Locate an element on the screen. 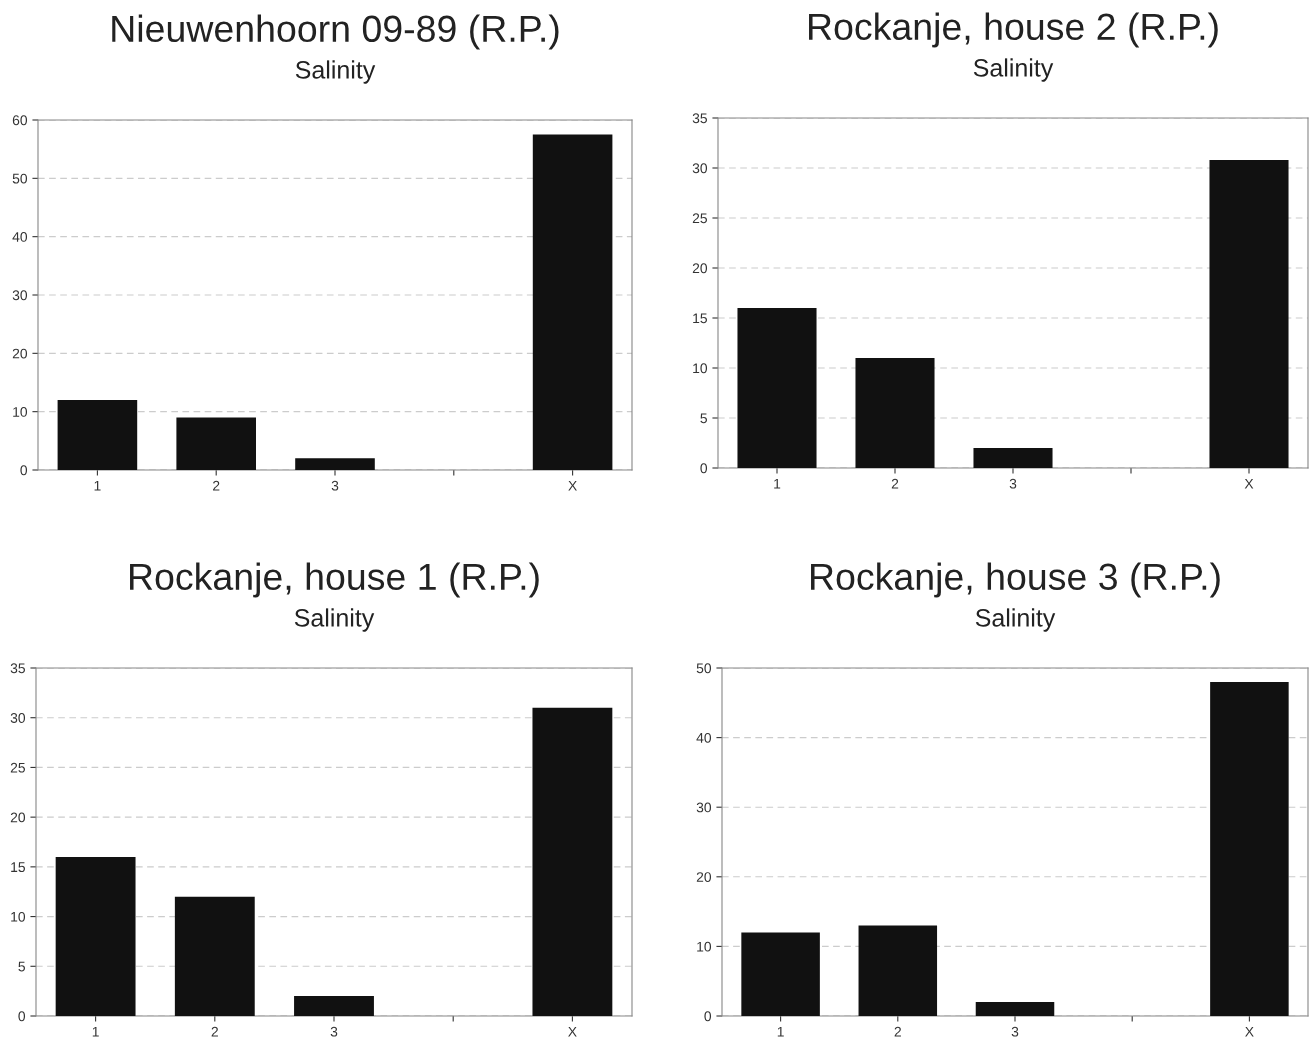 The image size is (1316, 1040). chart-title: Rockanje, house 3 (R.P.) is located at coordinates (1015, 580).